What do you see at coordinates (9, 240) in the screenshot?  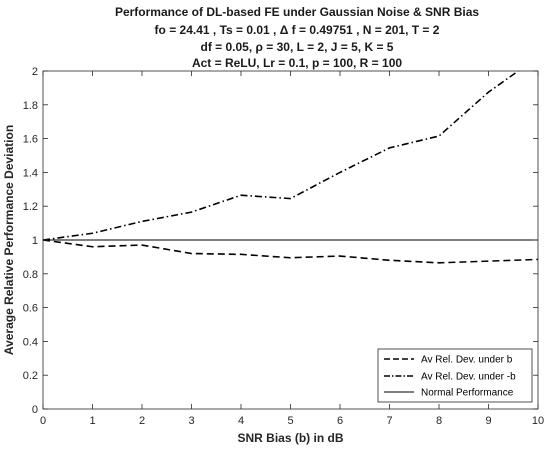 I see `y-axis-label: Average Relative Performance Deviation` at bounding box center [9, 240].